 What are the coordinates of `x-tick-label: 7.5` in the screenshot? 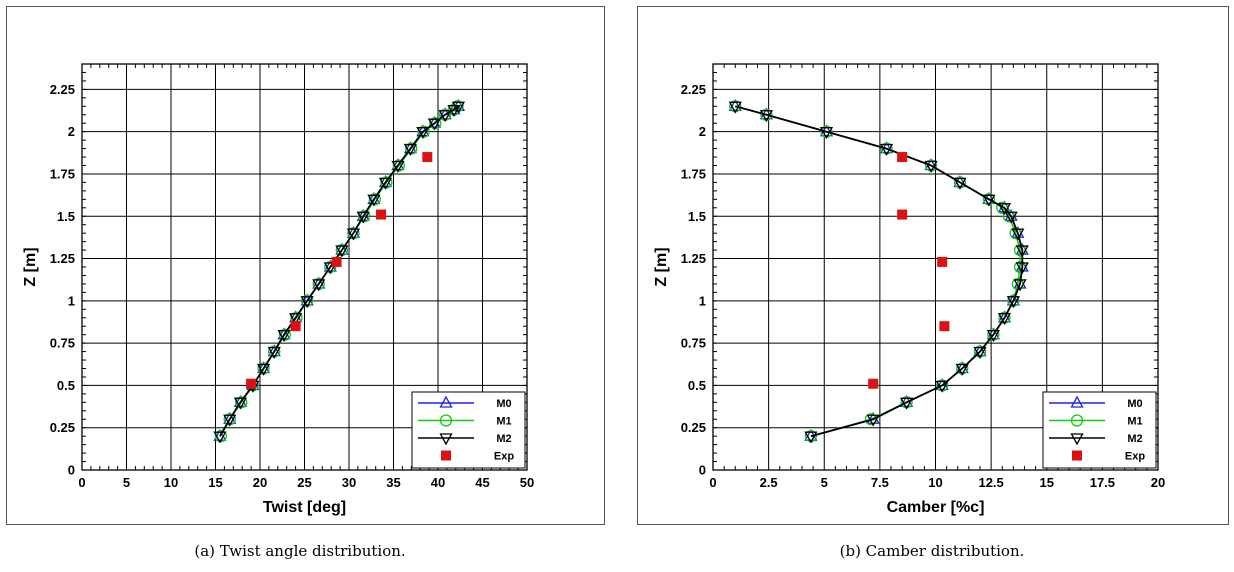 It's located at (880, 482).